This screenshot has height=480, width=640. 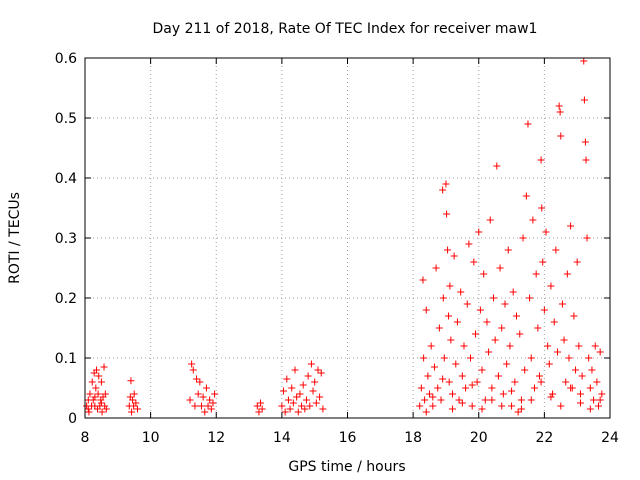 What do you see at coordinates (610, 438) in the screenshot?
I see `x-tick-label: 24` at bounding box center [610, 438].